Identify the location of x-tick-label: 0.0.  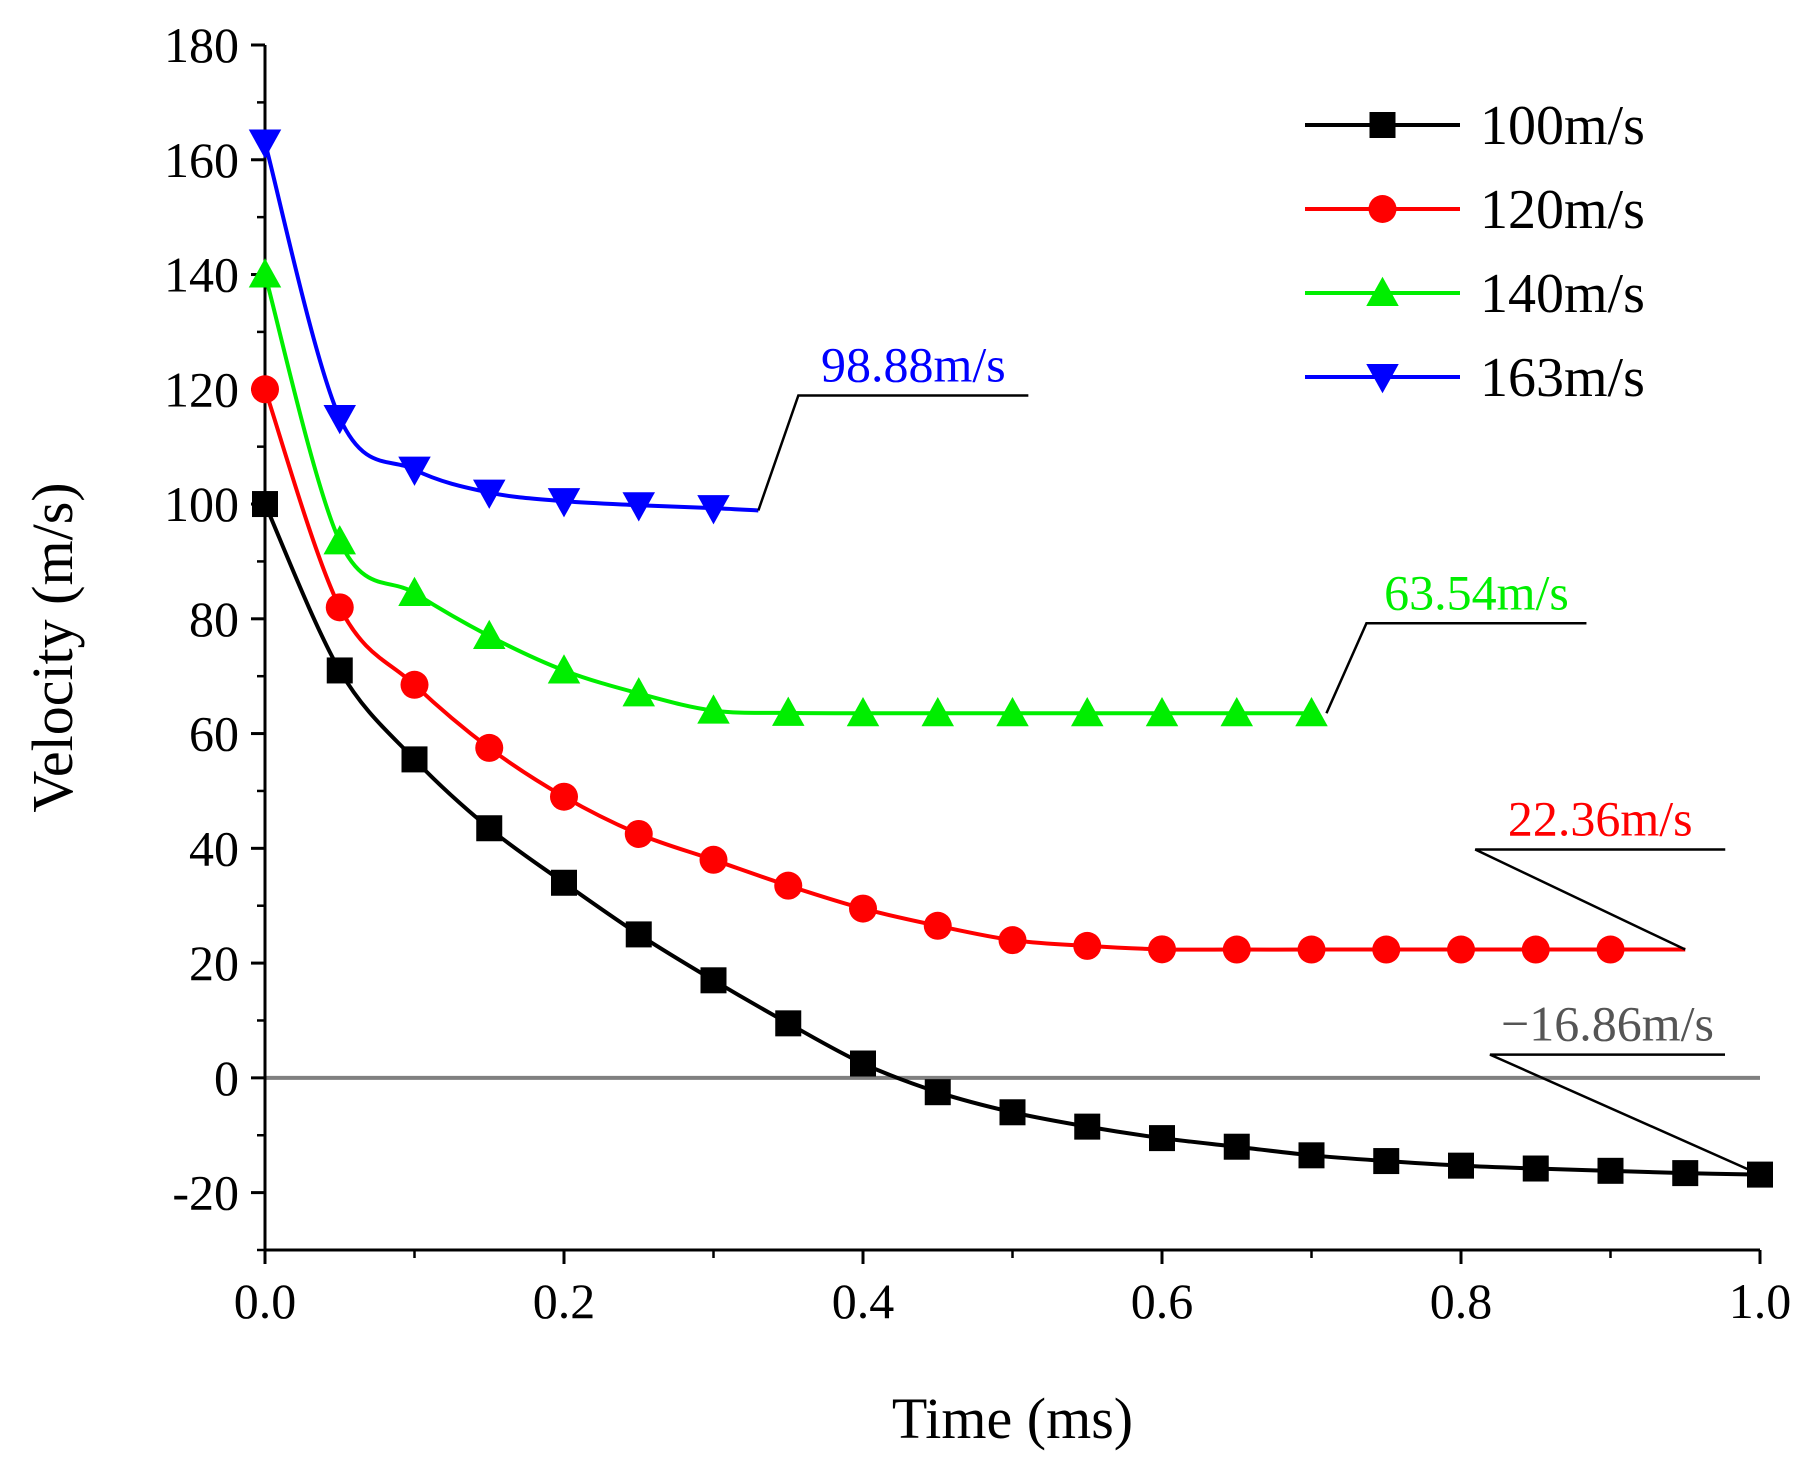
(265, 1301).